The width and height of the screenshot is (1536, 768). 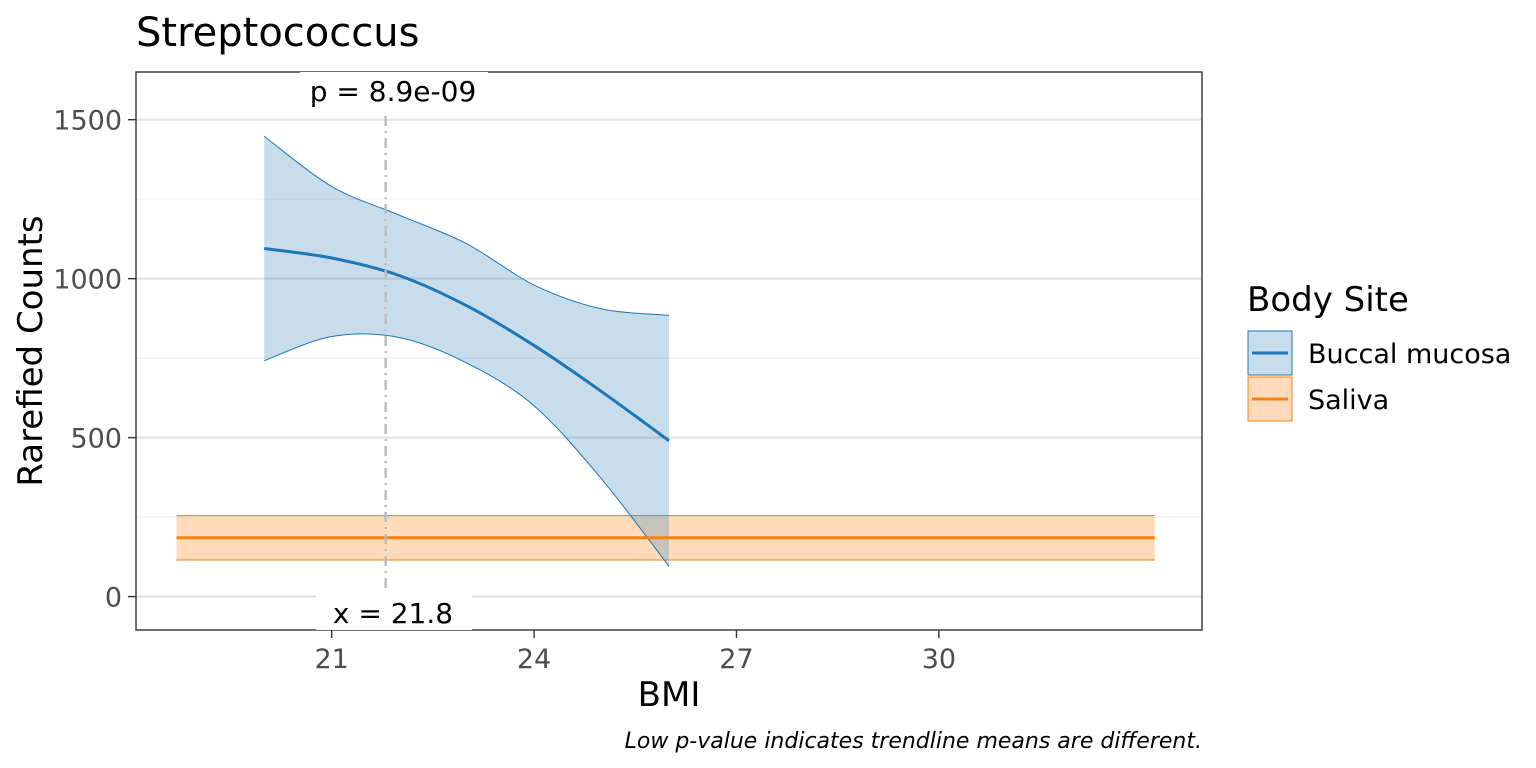 What do you see at coordinates (467, 450) in the screenshot?
I see `ci-lower-edge` at bounding box center [467, 450].